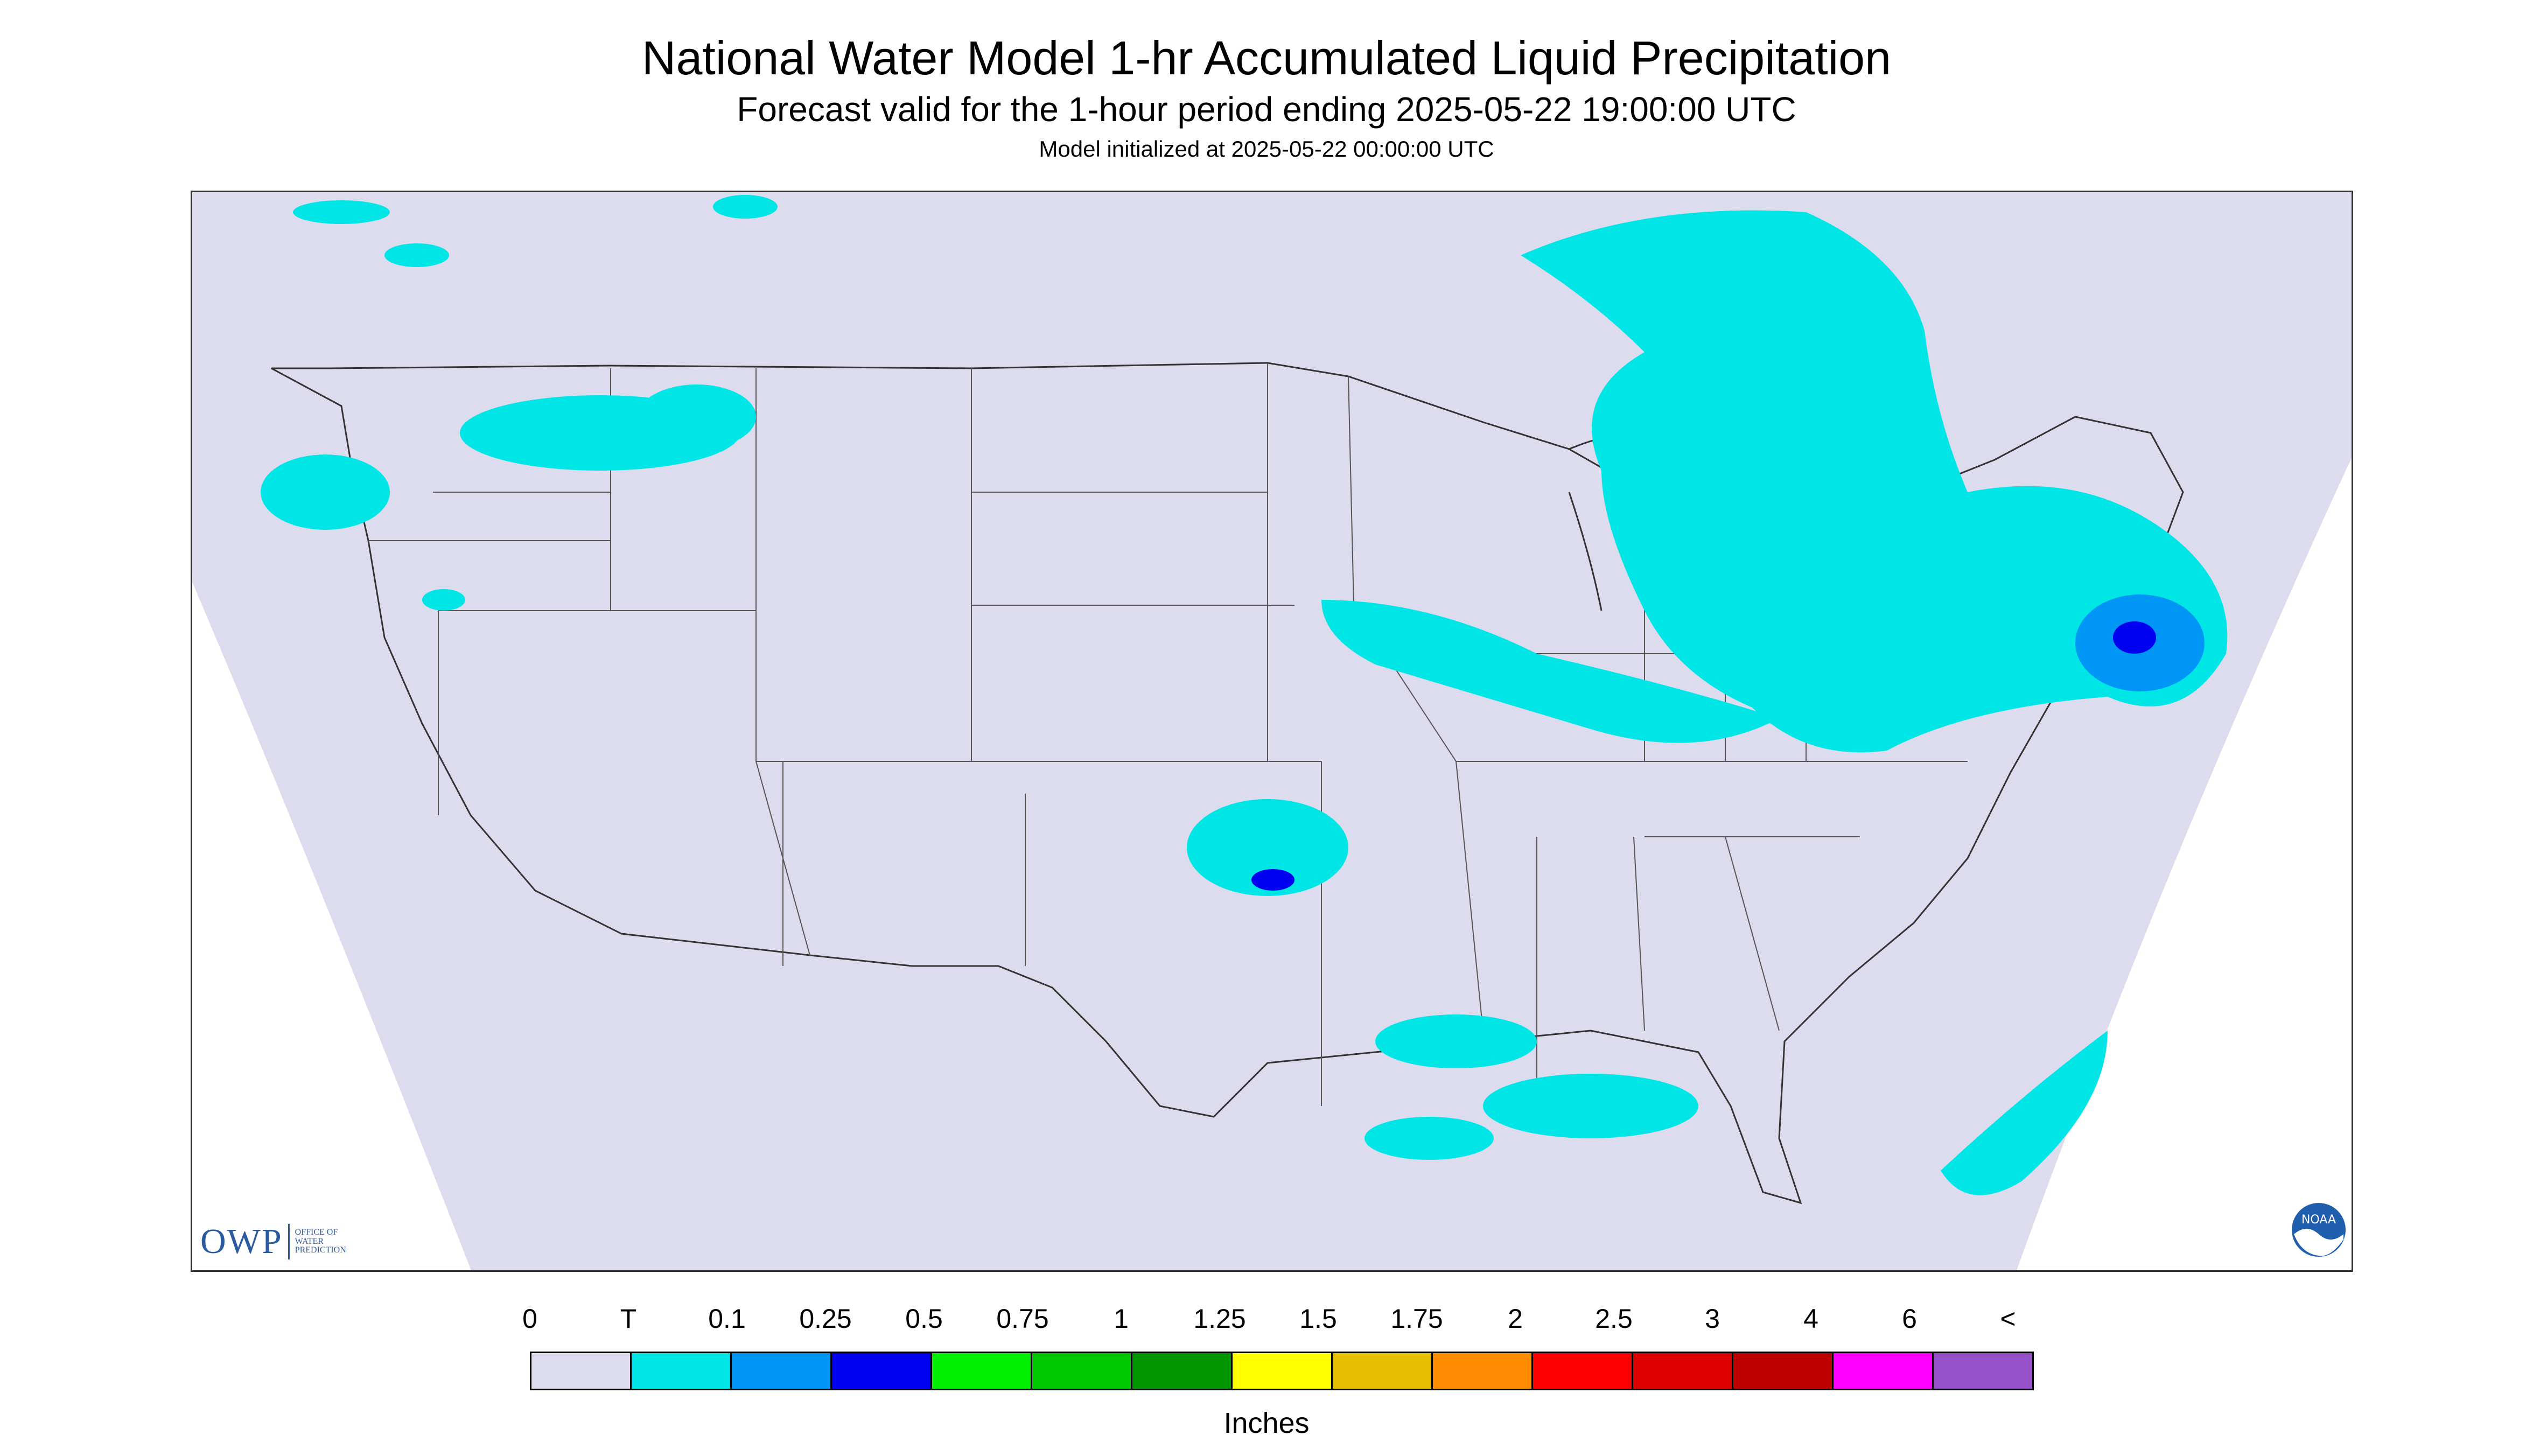  Describe the element at coordinates (1614, 1319) in the screenshot. I see `legend-label: 2.5` at that location.